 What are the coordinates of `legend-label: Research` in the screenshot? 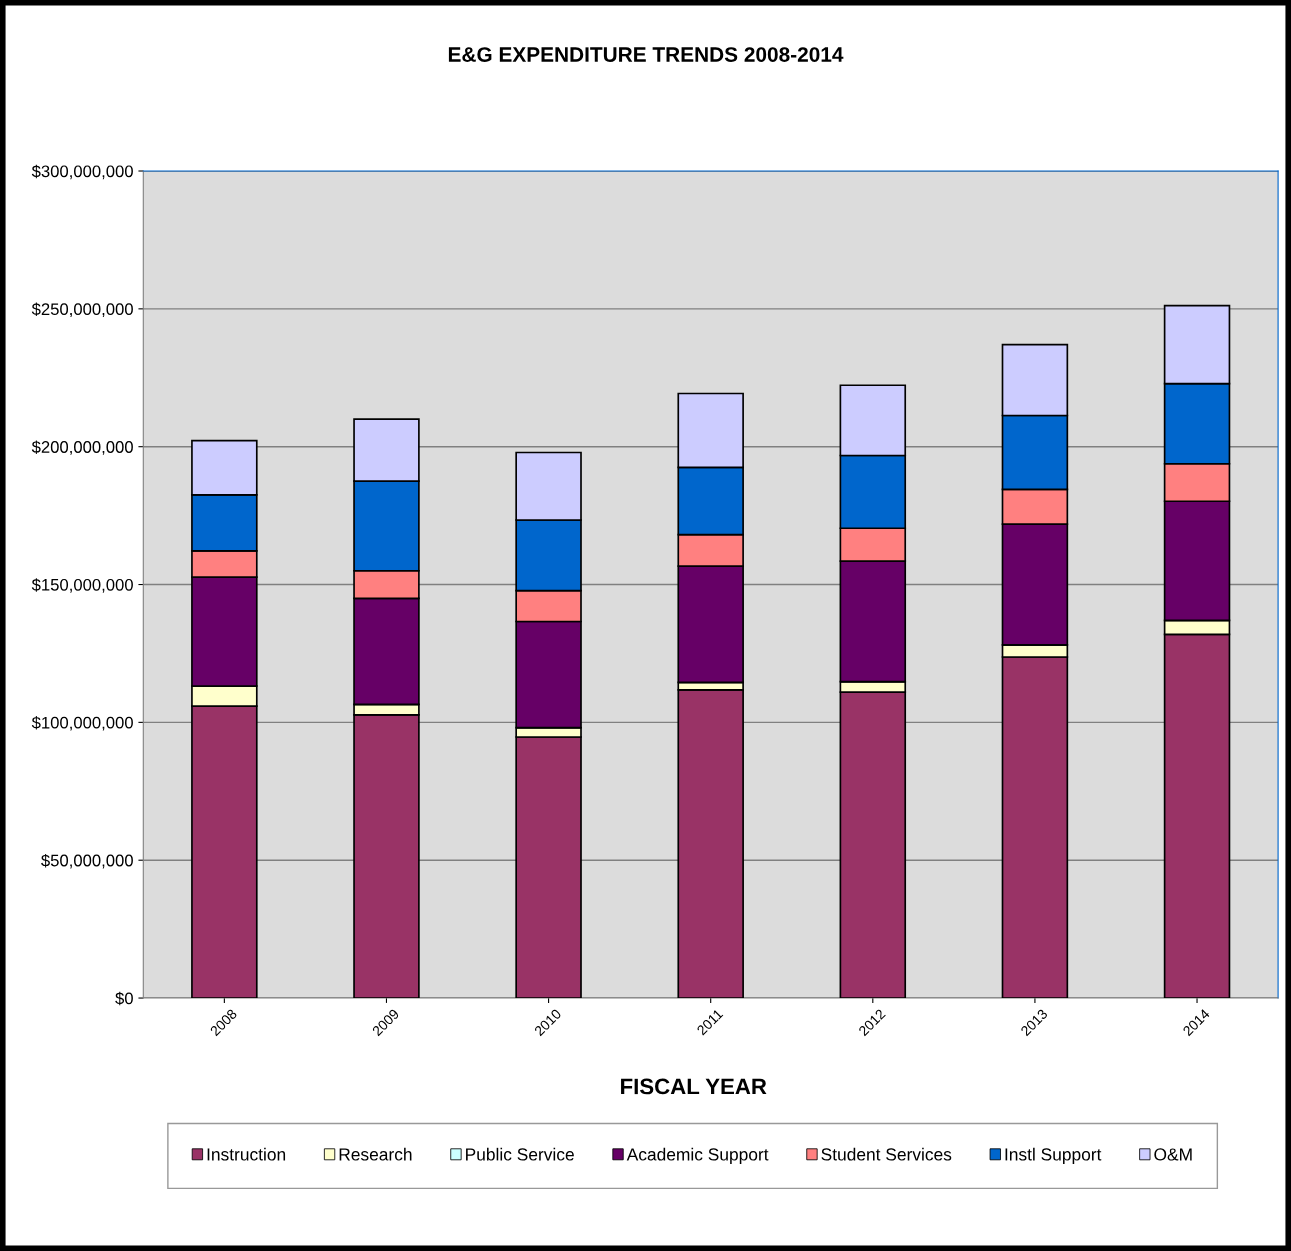 It's located at (375, 1154).